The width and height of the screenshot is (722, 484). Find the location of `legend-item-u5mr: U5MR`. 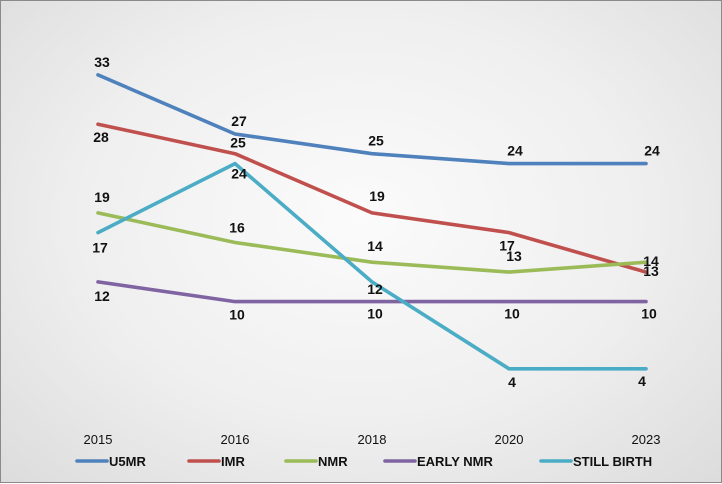

legend-item-u5mr: U5MR is located at coordinates (110, 461).